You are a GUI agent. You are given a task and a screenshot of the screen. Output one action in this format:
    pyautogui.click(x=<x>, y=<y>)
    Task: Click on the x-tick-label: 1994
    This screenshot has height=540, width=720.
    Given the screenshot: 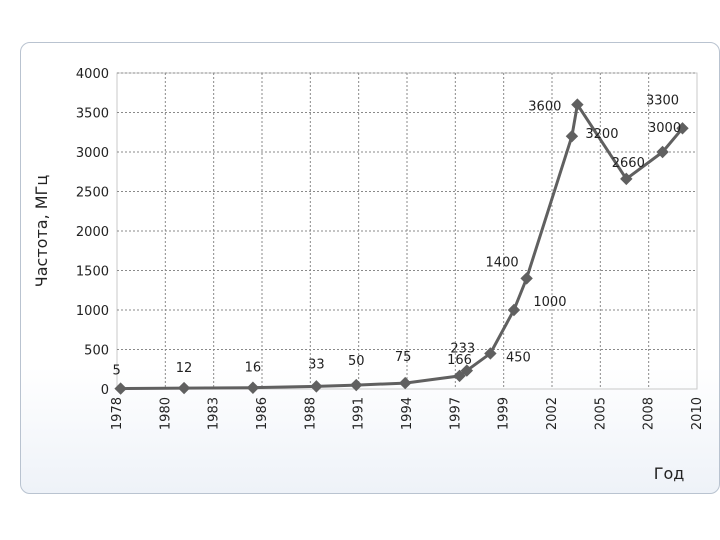 What is the action you would take?
    pyautogui.click(x=407, y=413)
    